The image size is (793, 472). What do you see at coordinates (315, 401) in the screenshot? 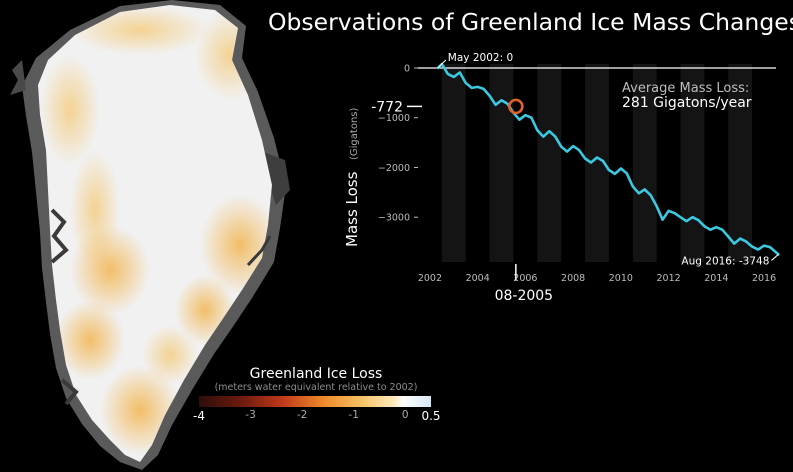
I see `legend-color-bar` at bounding box center [315, 401].